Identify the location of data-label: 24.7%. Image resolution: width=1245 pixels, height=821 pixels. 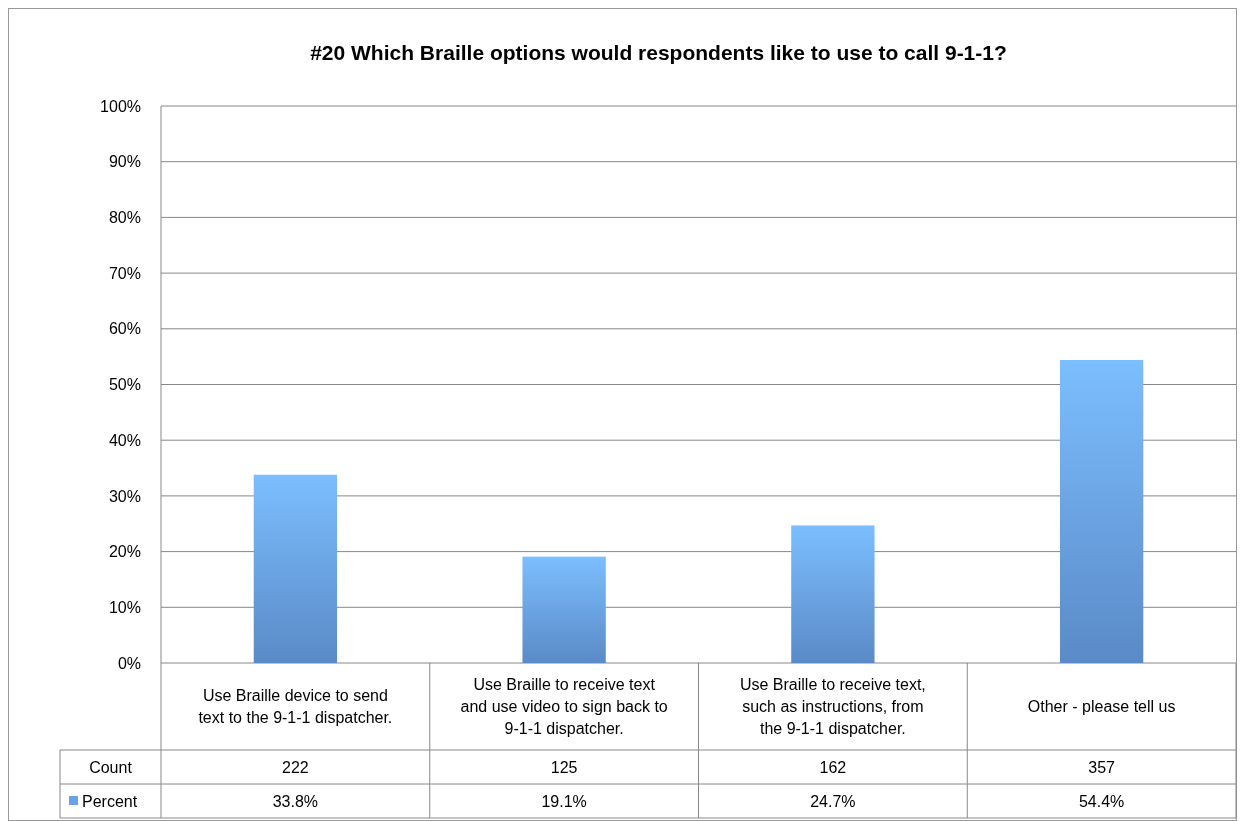
(833, 801).